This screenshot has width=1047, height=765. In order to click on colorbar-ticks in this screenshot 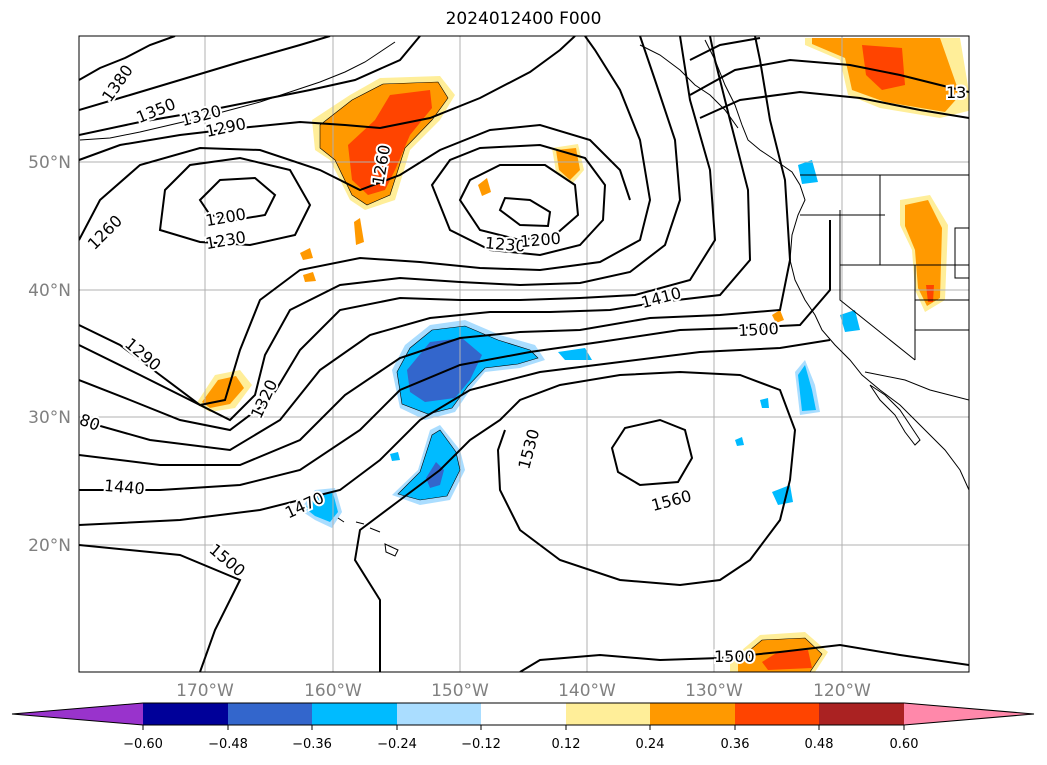, I will do `click(523, 727)`.